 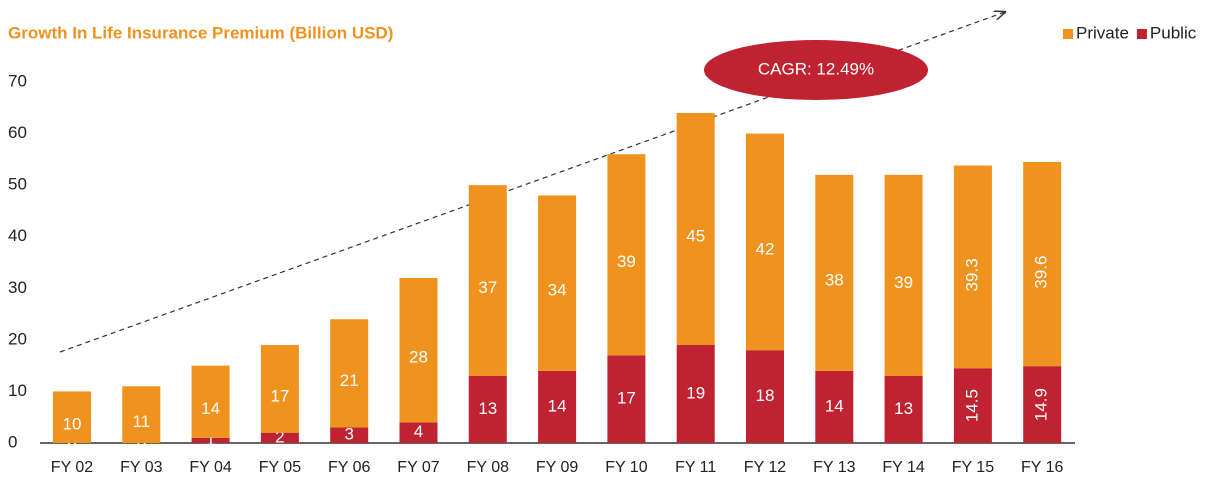 I want to click on x-tick-label: FY 08, so click(x=488, y=467).